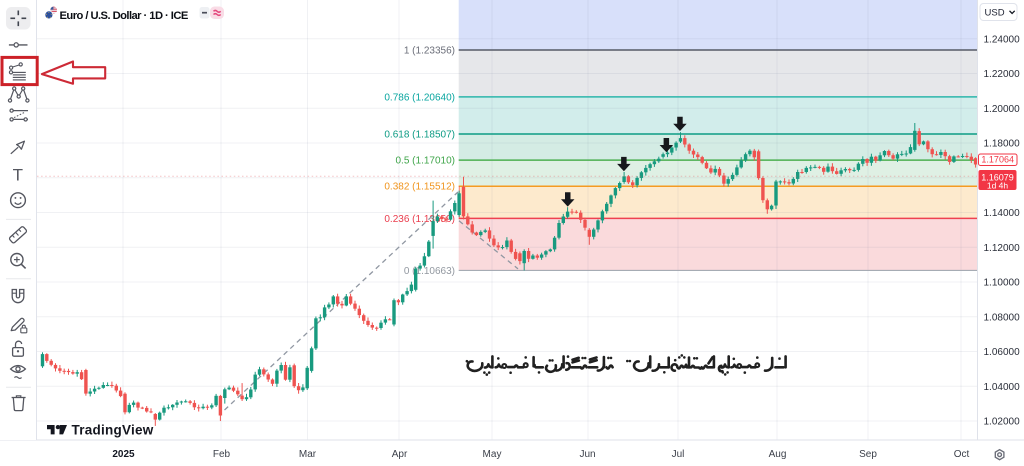  I want to click on svg-text: TradingView, so click(113, 430).